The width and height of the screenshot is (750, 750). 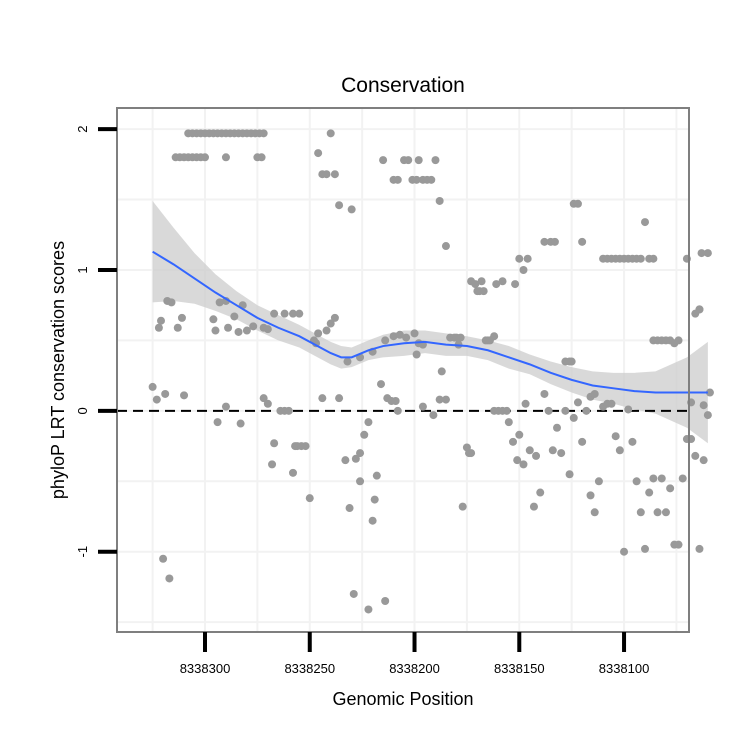 I want to click on y-axis-label: phyloP LRT conservation scores, so click(x=58, y=370).